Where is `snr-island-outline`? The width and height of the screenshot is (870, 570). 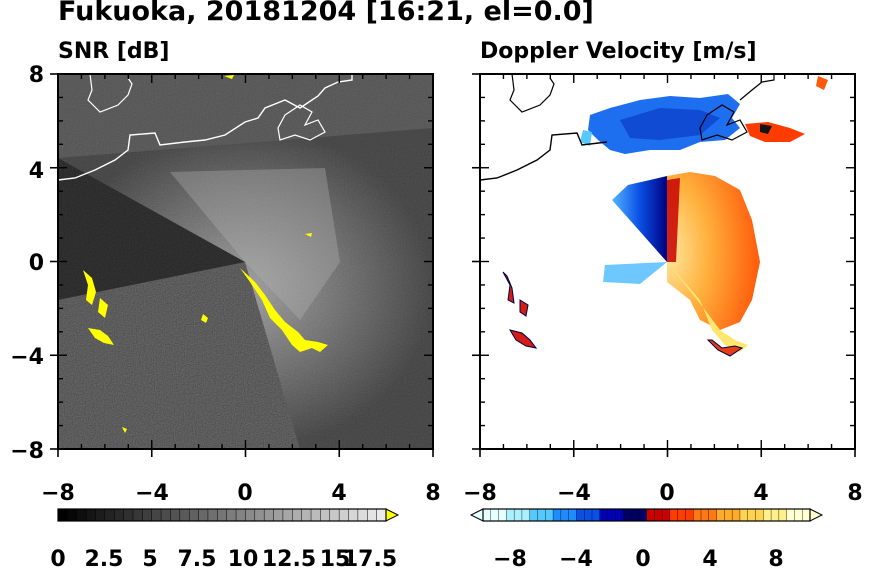 snr-island-outline is located at coordinates (110, 93).